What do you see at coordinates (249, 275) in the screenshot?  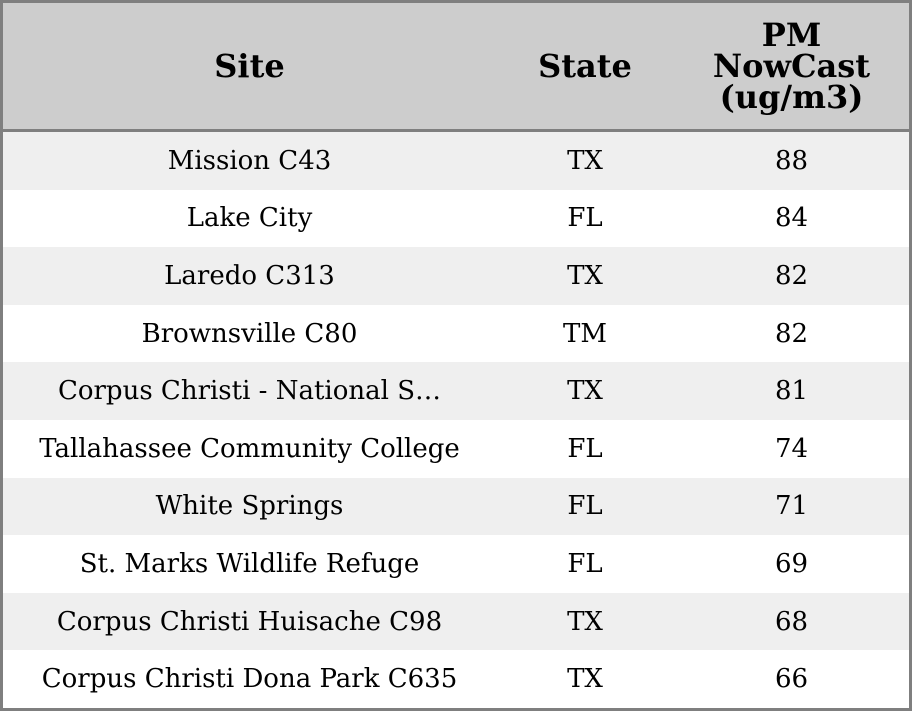 I see `cell-site: Laredo C313` at bounding box center [249, 275].